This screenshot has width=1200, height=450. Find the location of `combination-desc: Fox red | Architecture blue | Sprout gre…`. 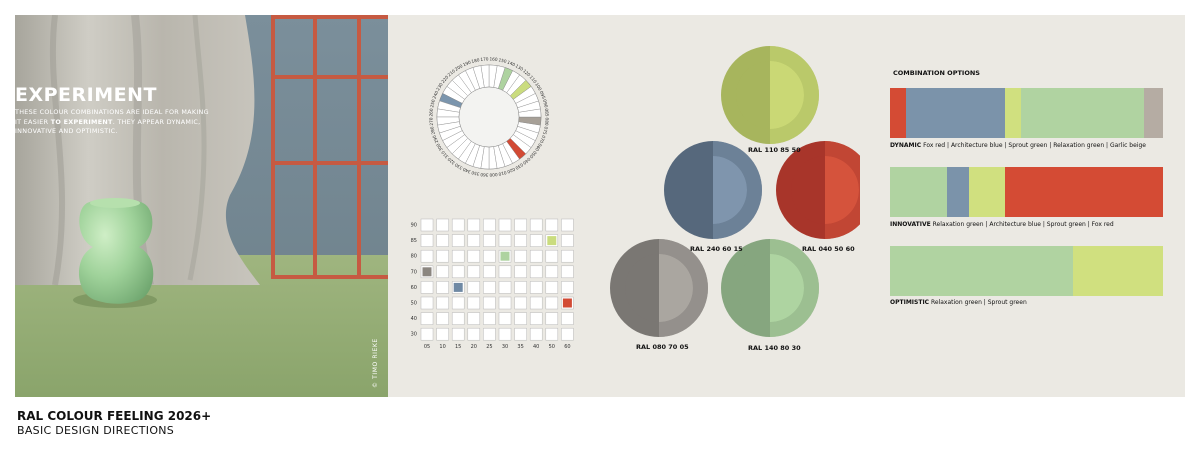

combination-desc: Fox red | Architecture blue | Sprout gre… is located at coordinates (1034, 145).